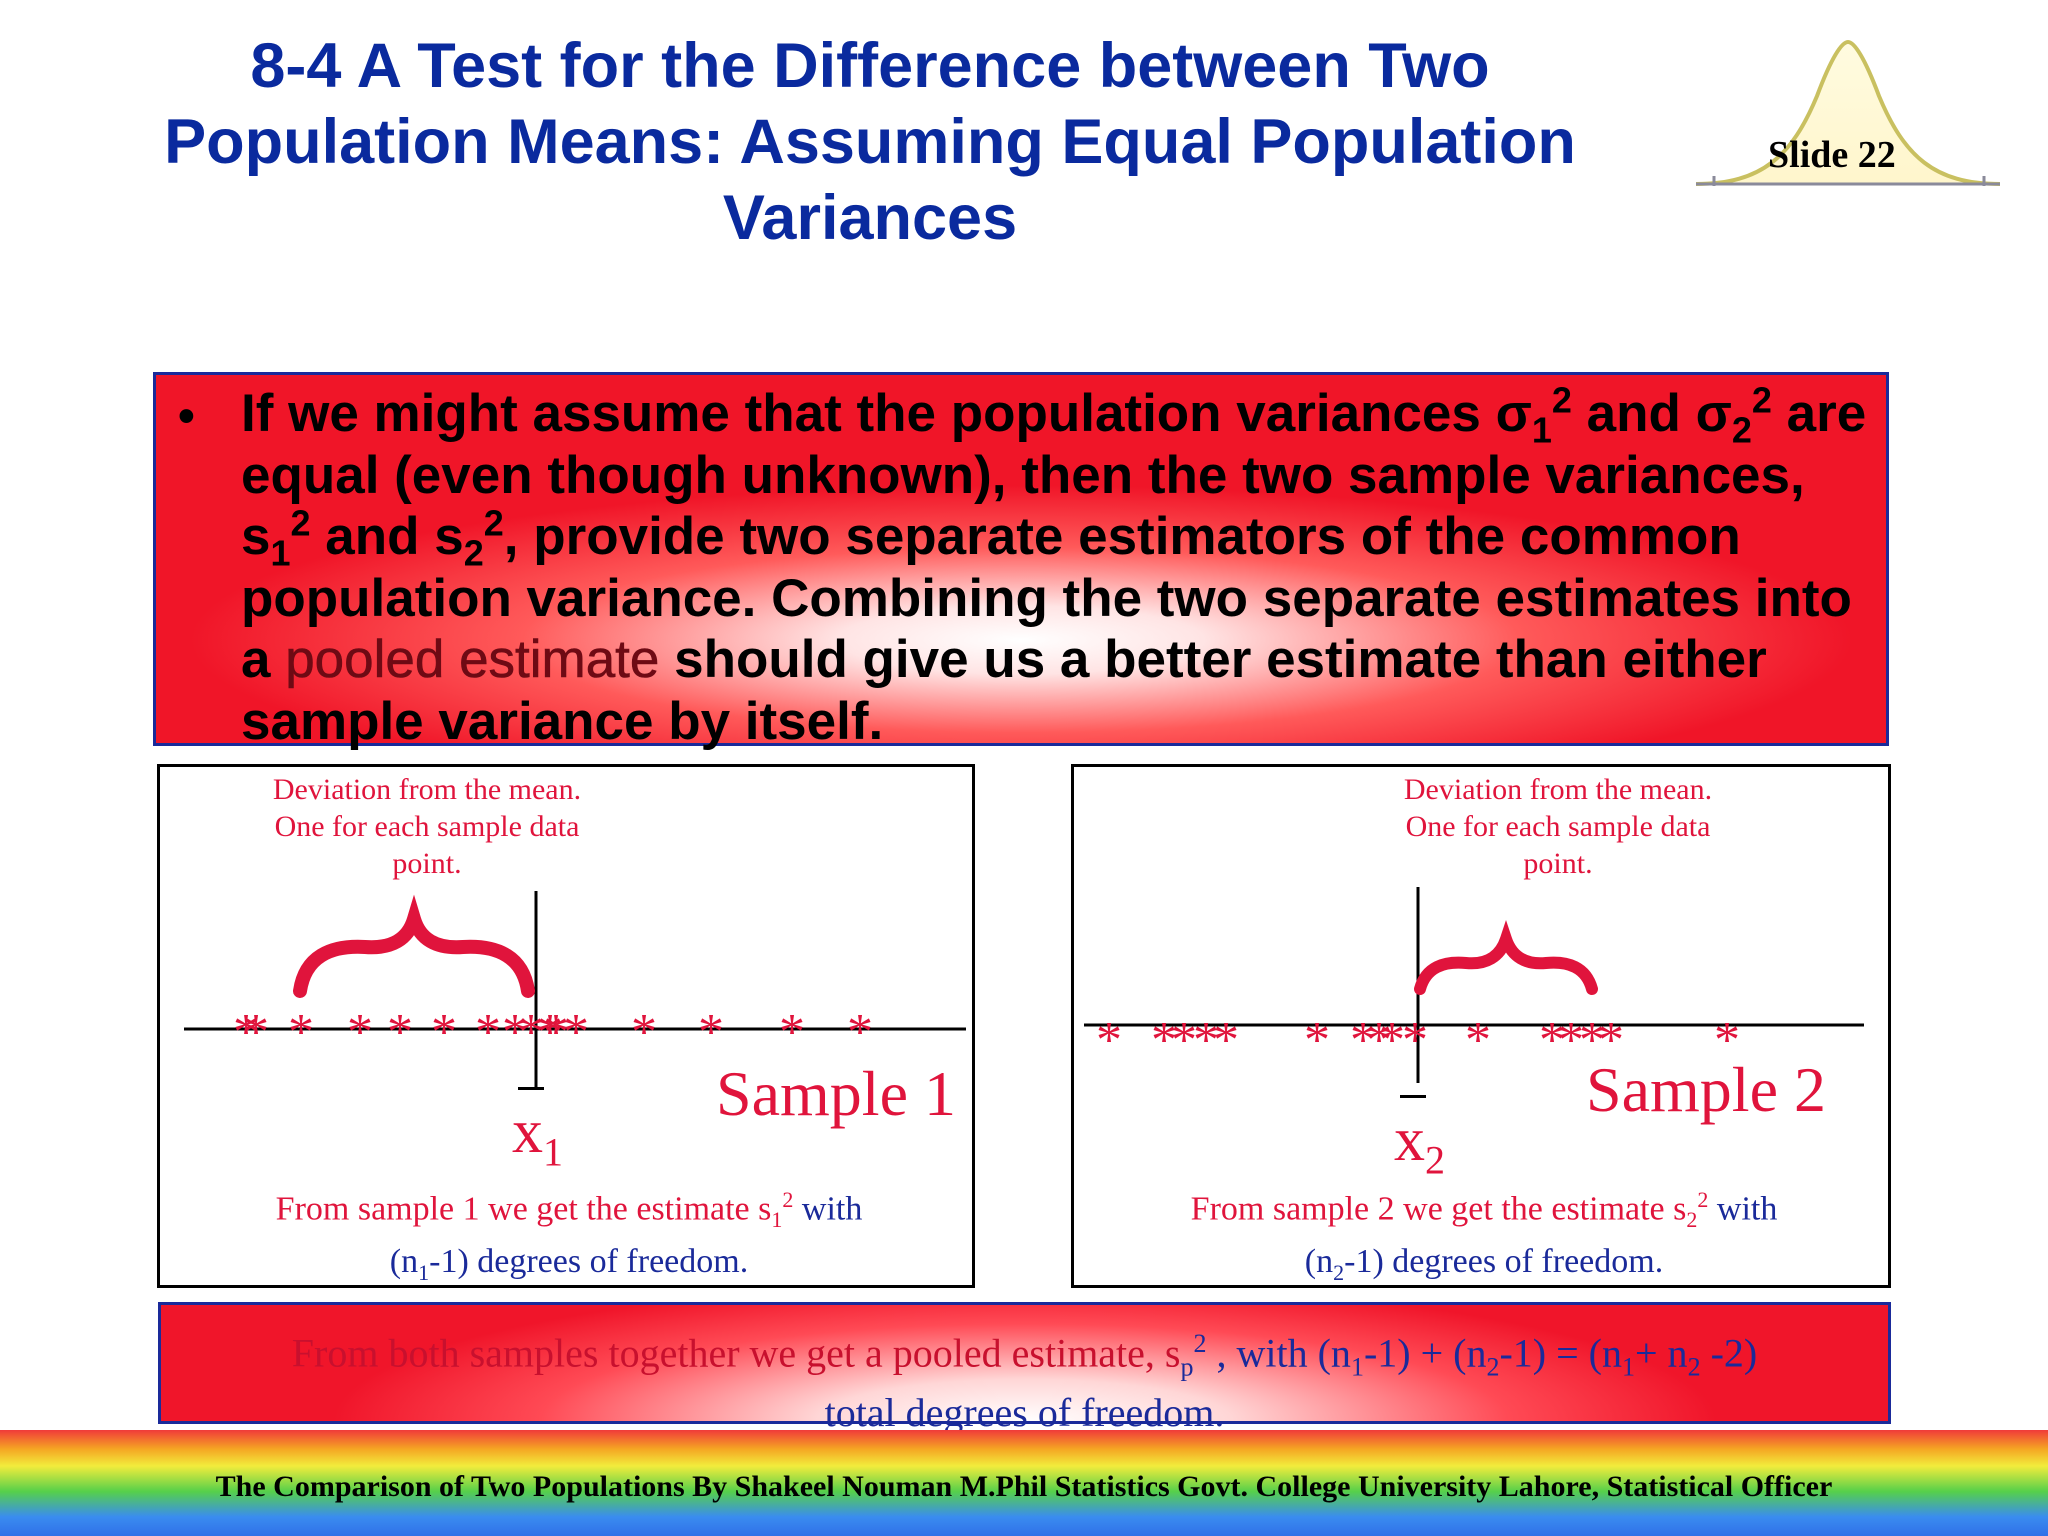 The image size is (2048, 1536). Describe the element at coordinates (1425, 1353) in the screenshot. I see `pooled-text: -1) + (n` at that location.